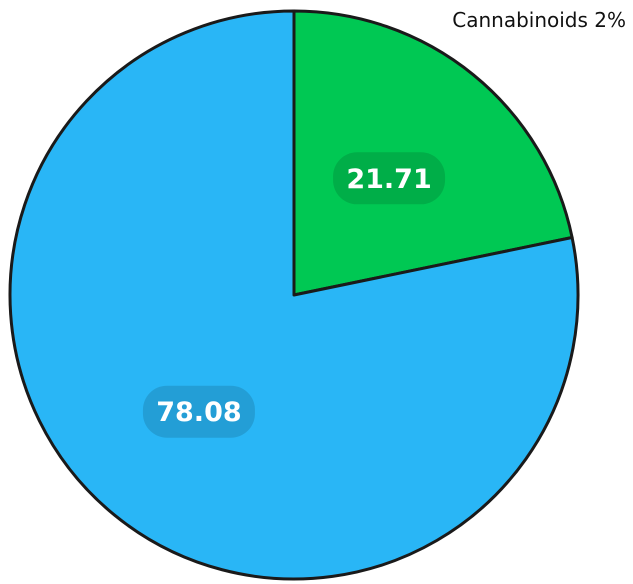  I want to click on data-label-2: 78.08, so click(198, 412).